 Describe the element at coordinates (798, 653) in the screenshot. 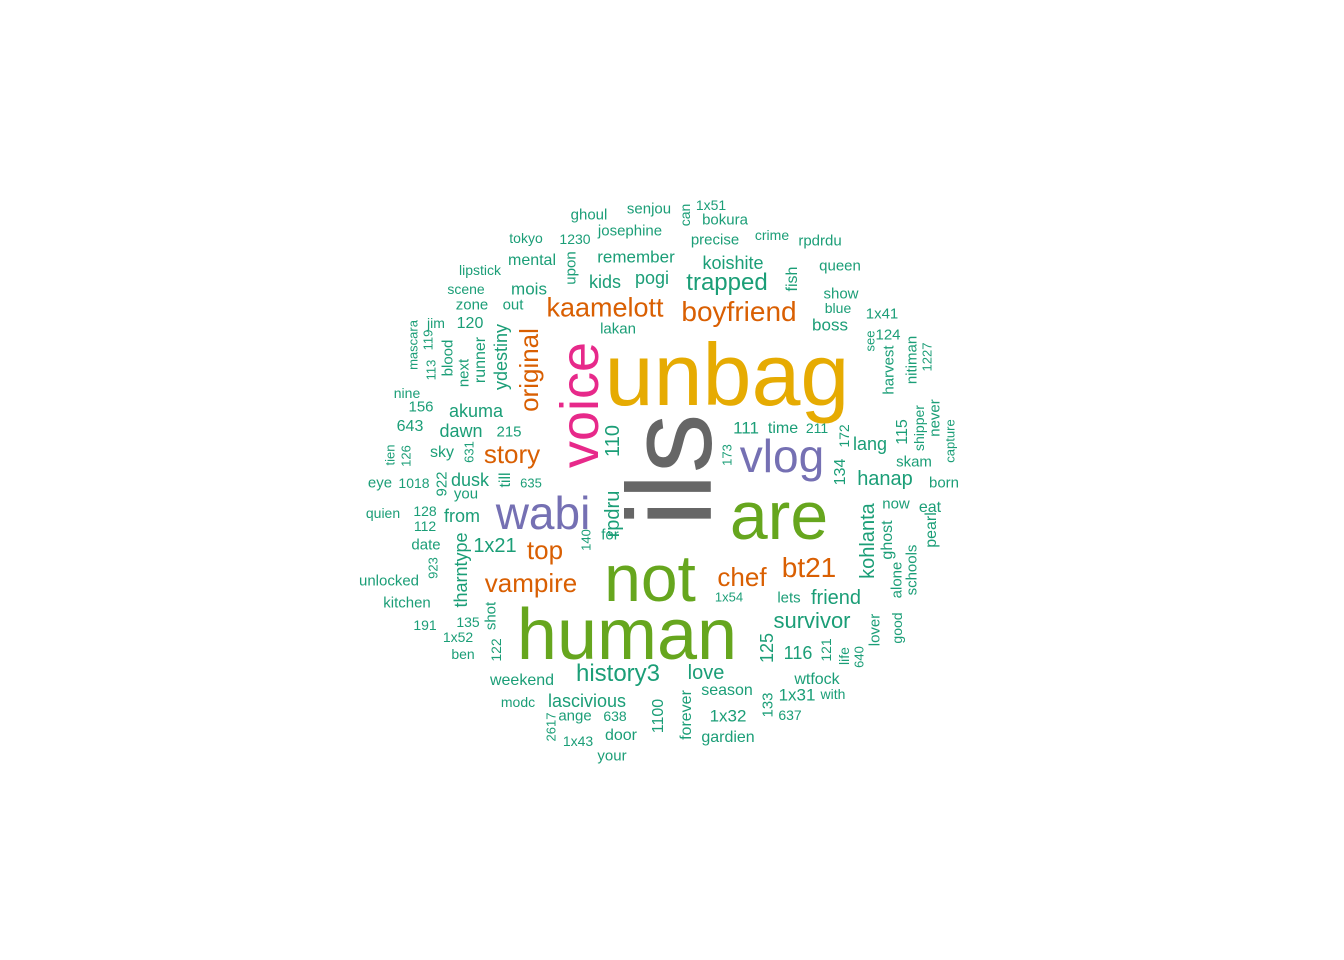

I see `word-116: 116` at that location.